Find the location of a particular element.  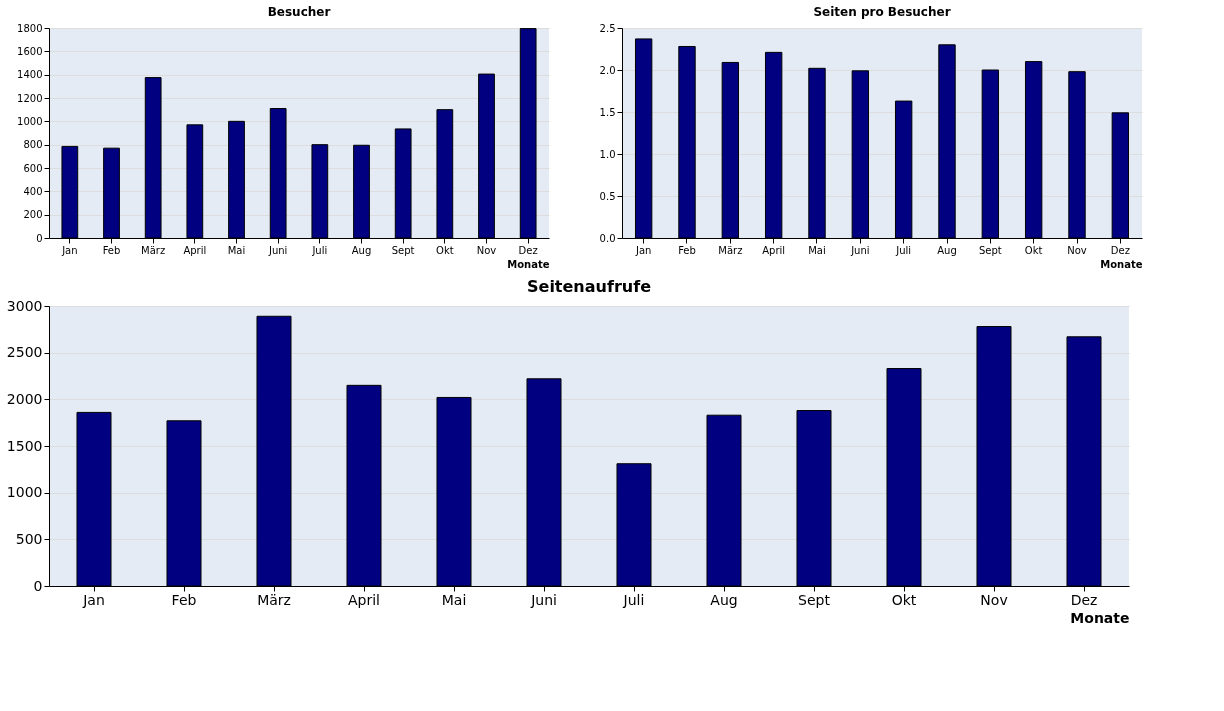

chart-title: Seiten pro Besucher is located at coordinates (882, 12).